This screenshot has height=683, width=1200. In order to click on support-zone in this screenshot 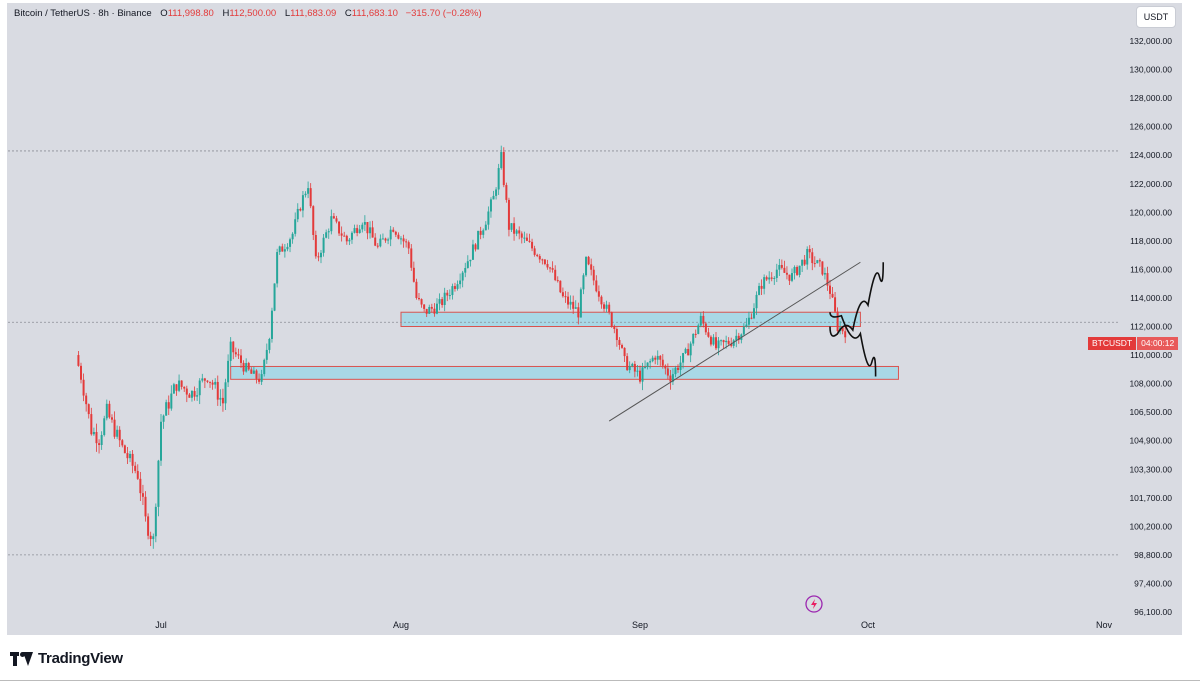, I will do `click(564, 372)`.